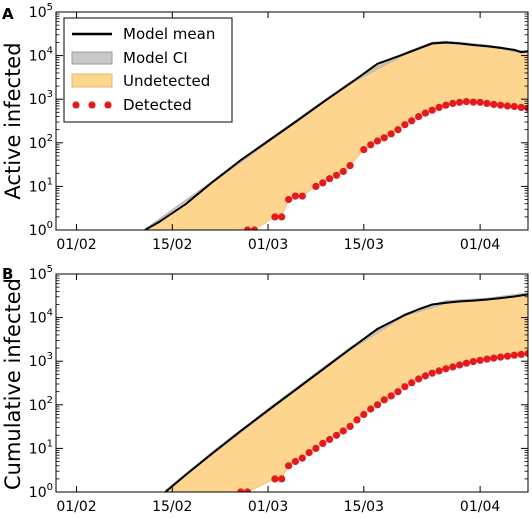 This screenshot has width=532, height=519. What do you see at coordinates (157, 105) in the screenshot?
I see `legend-label-detected: Detected` at bounding box center [157, 105].